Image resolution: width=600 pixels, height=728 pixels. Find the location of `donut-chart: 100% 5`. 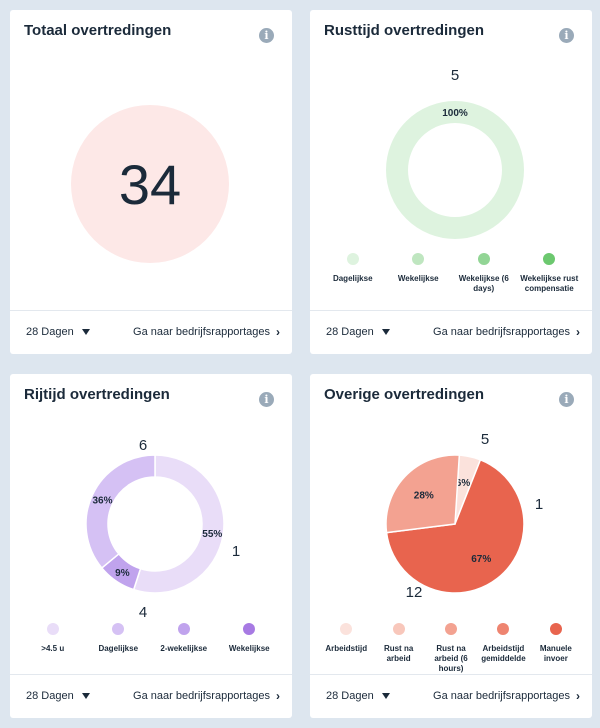

donut-chart: 100% 5 is located at coordinates (455, 153).